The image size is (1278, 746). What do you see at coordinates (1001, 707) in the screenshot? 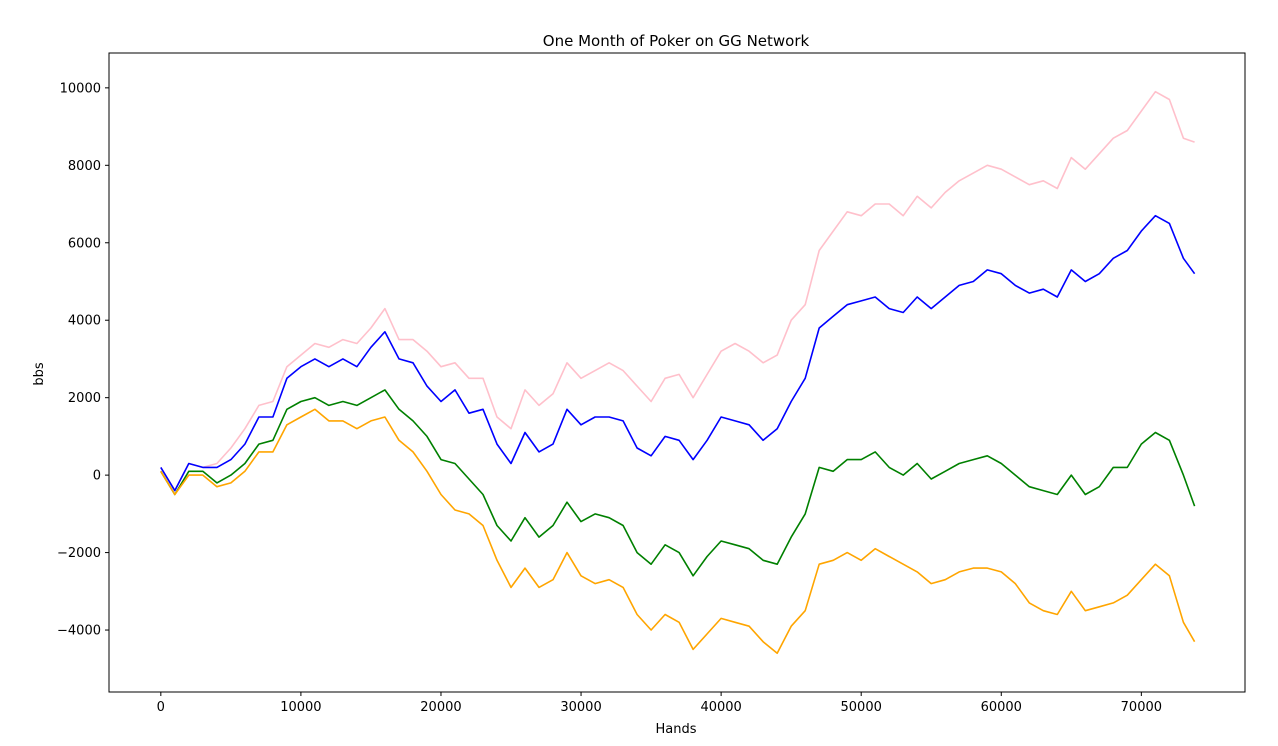
I see `x-tick-label: 60000` at bounding box center [1001, 707].